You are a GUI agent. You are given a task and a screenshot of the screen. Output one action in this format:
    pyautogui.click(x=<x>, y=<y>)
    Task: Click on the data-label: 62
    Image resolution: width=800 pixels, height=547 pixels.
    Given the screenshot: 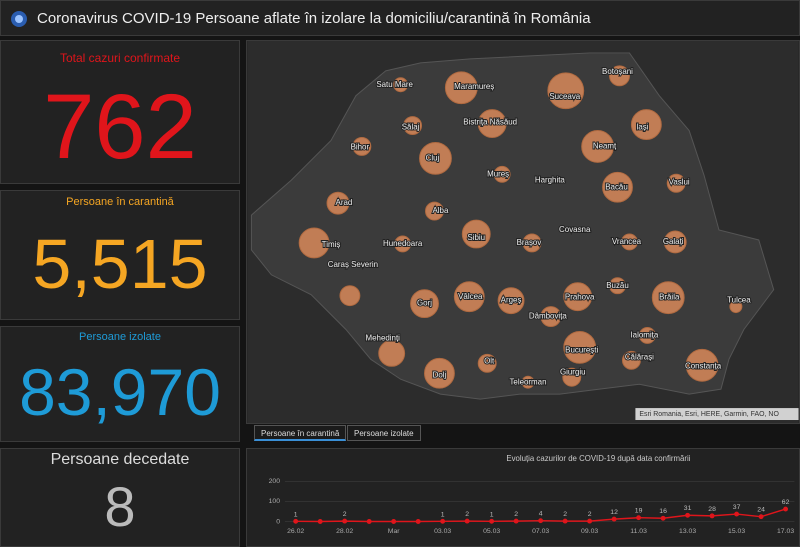 What is the action you would take?
    pyautogui.click(x=786, y=502)
    